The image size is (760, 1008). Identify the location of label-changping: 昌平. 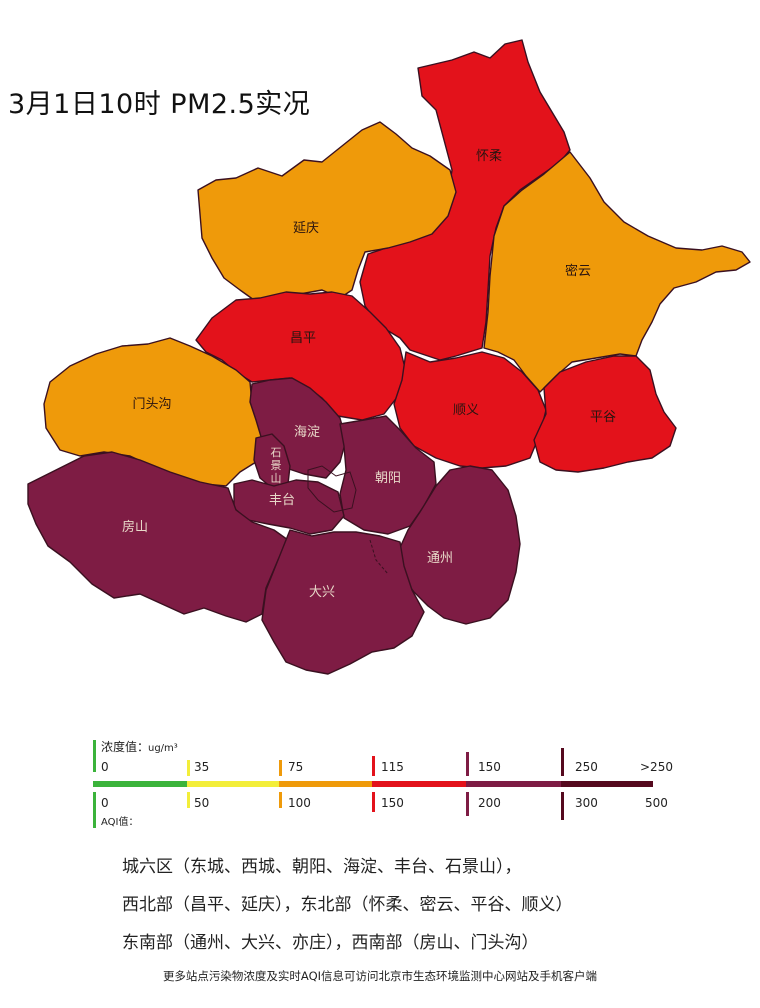
(303, 338).